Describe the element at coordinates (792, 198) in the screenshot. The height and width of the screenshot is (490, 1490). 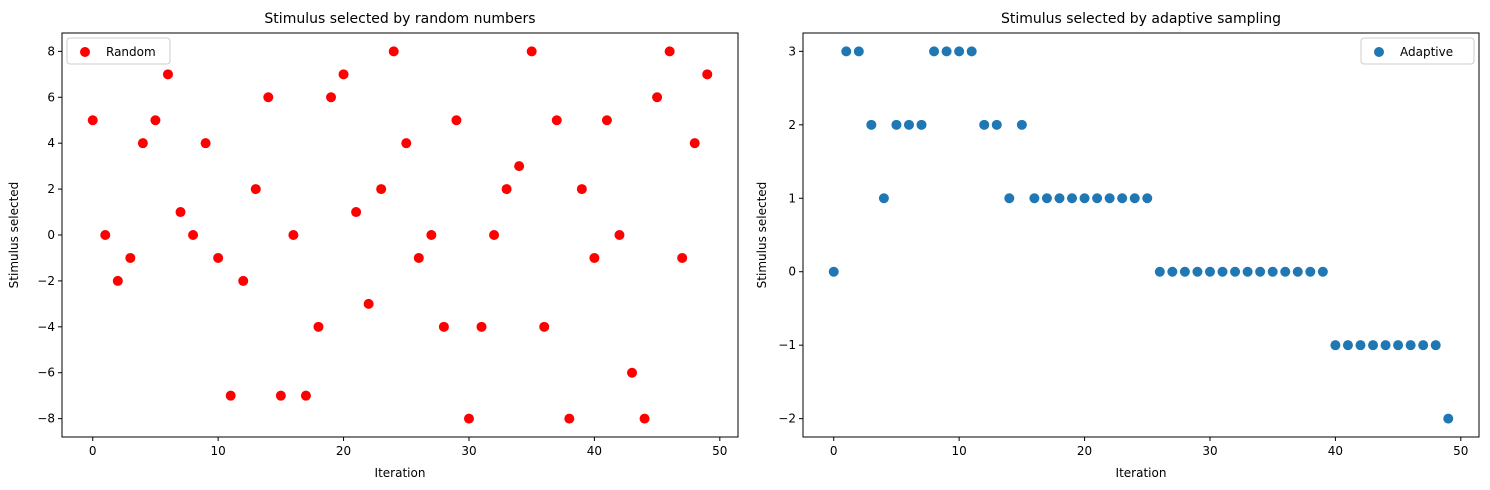
I see `y-tick-label: 1` at that location.